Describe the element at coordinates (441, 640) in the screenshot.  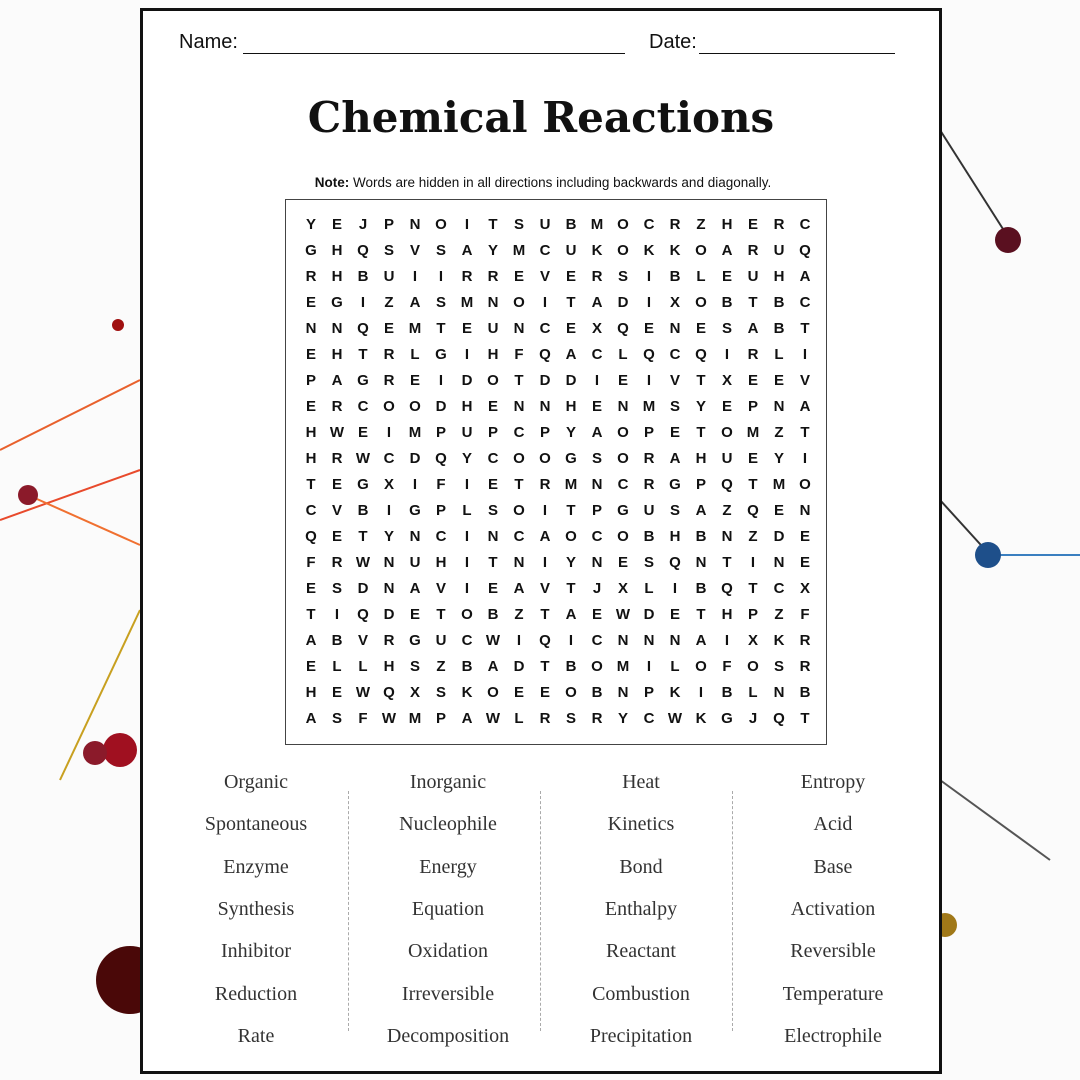
I see `grid-letter: U` at that location.